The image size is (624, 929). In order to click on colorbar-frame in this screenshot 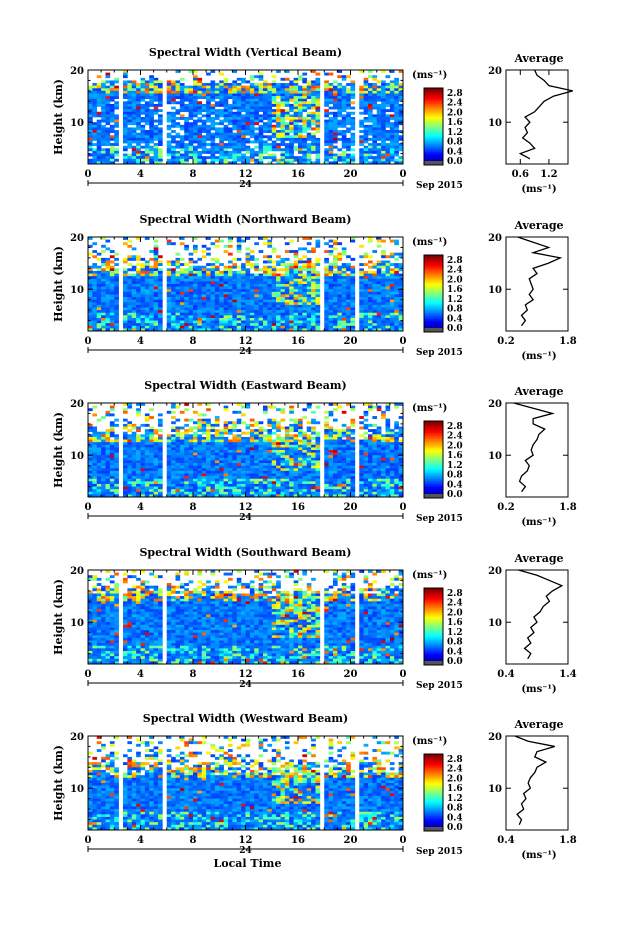, I will do `click(433, 459)`.